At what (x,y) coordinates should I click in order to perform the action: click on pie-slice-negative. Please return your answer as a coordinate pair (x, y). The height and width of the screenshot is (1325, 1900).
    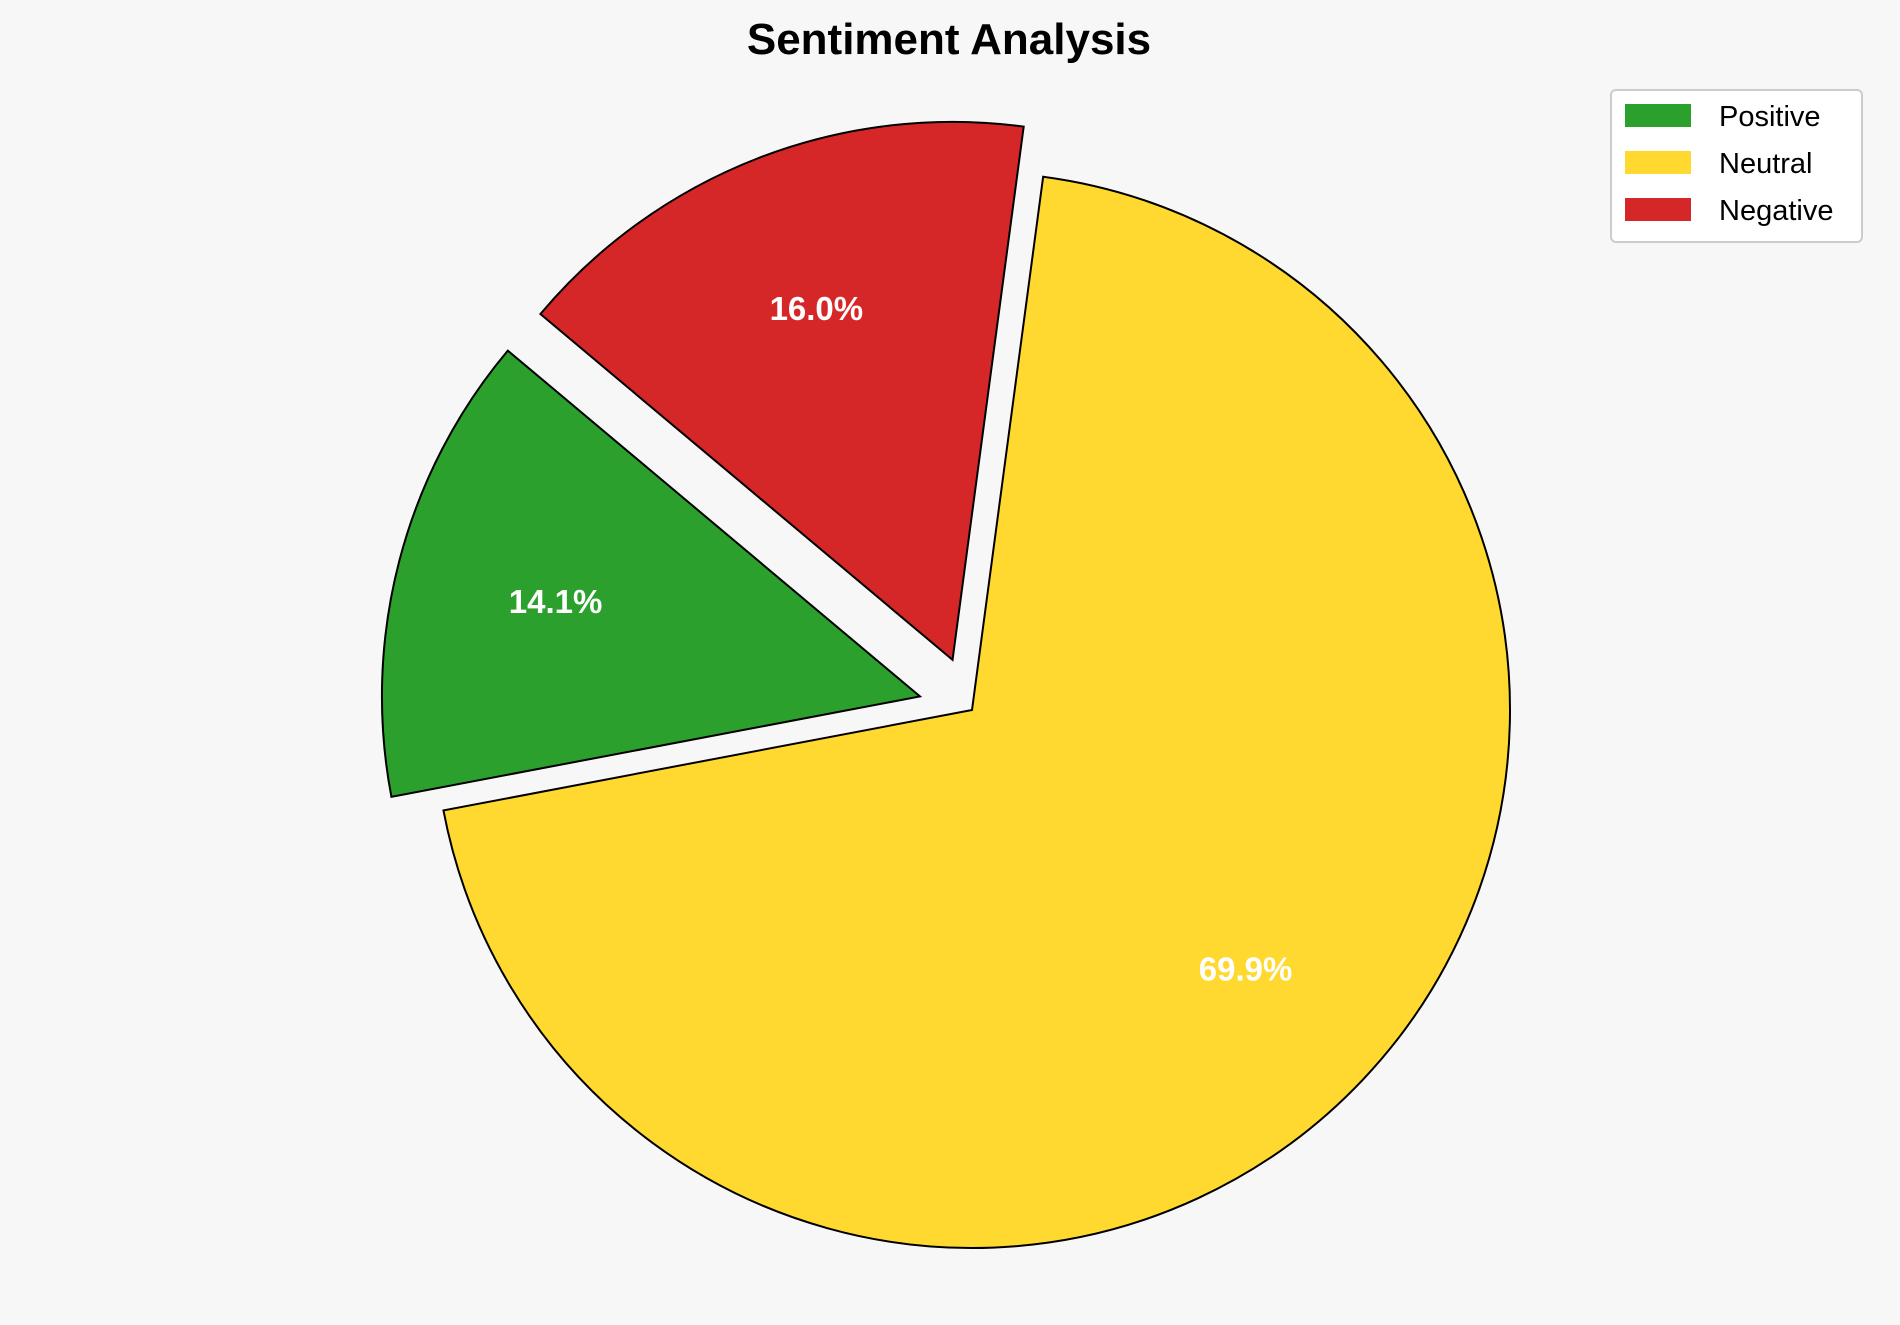
    Looking at the image, I should click on (782, 391).